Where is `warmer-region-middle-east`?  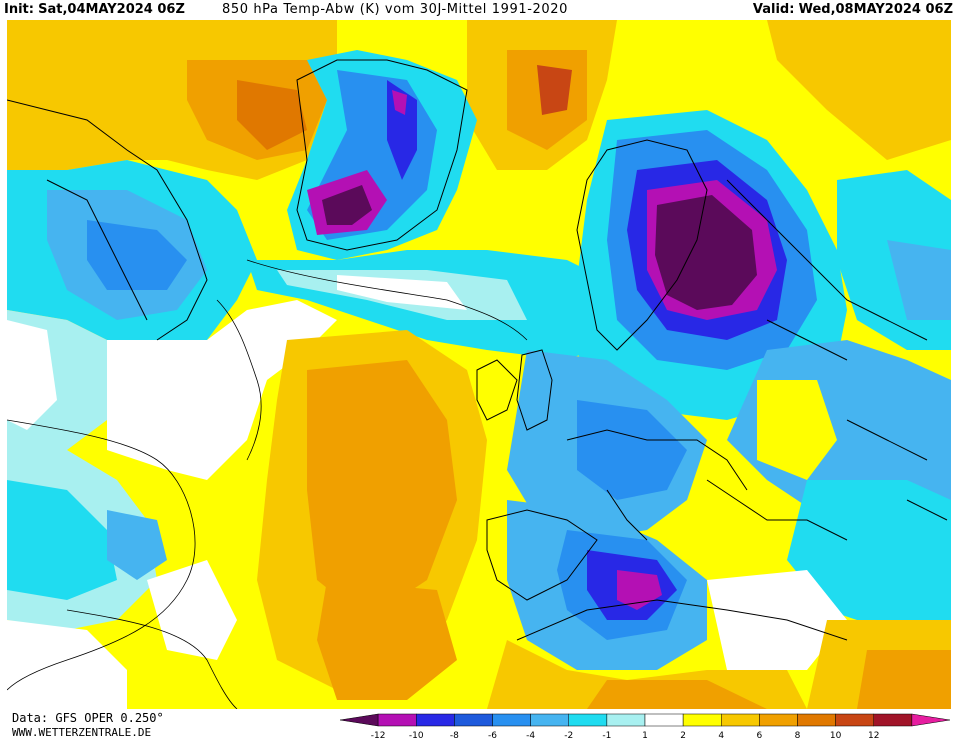
warmer-region-middle-east is located at coordinates (904, 679).